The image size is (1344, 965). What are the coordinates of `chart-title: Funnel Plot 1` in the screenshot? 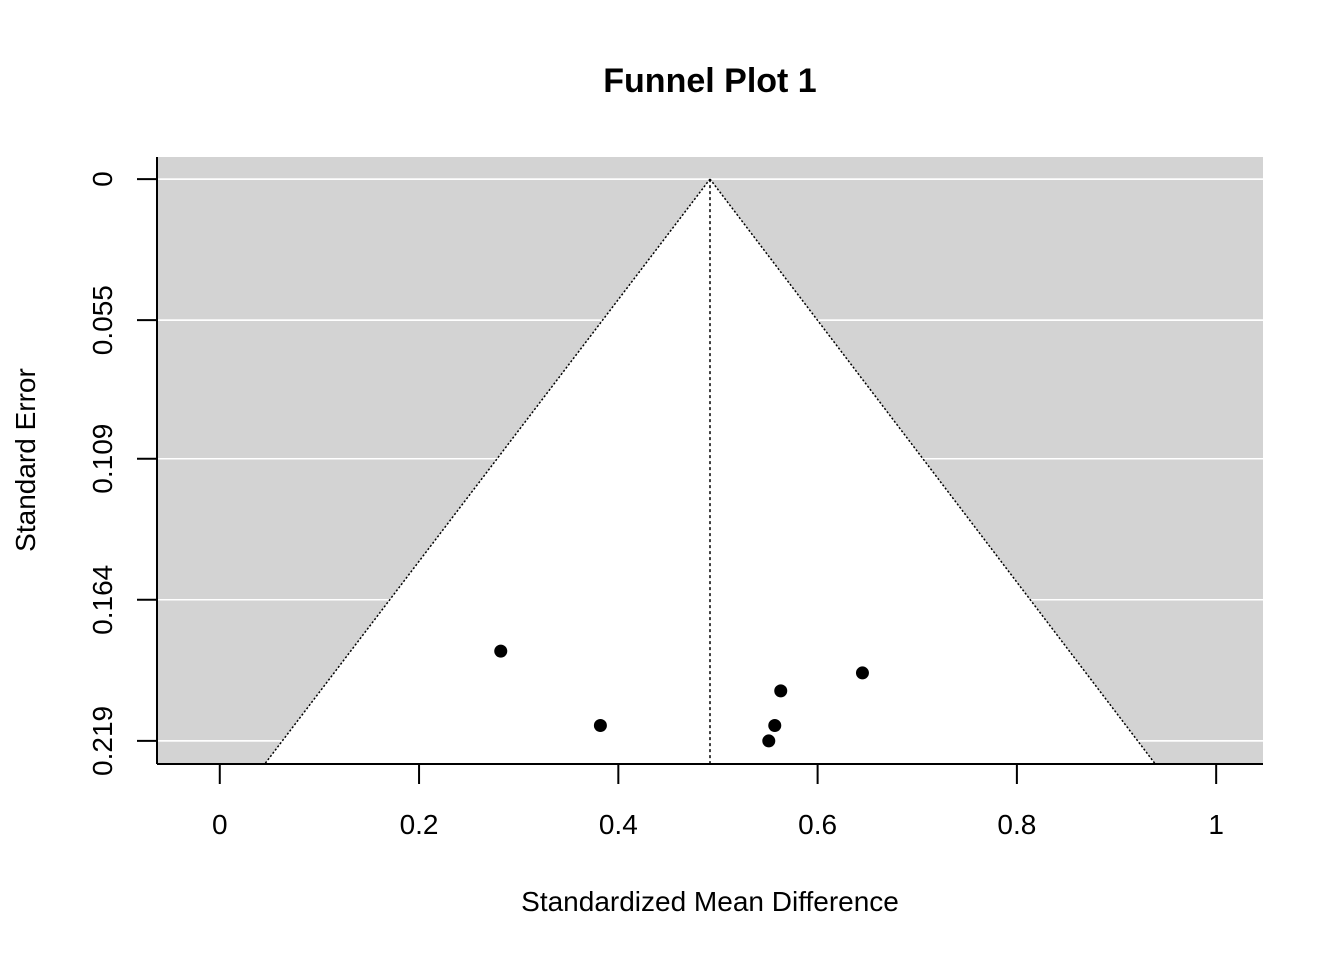 It's located at (709, 81).